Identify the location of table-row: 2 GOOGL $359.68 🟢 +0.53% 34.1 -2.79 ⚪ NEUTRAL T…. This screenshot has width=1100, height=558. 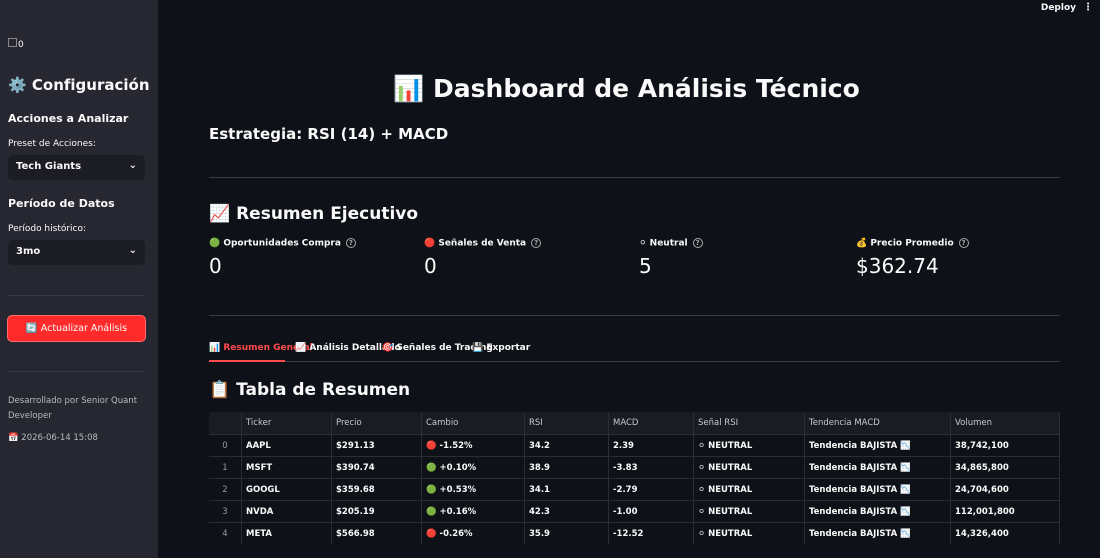
(634, 489).